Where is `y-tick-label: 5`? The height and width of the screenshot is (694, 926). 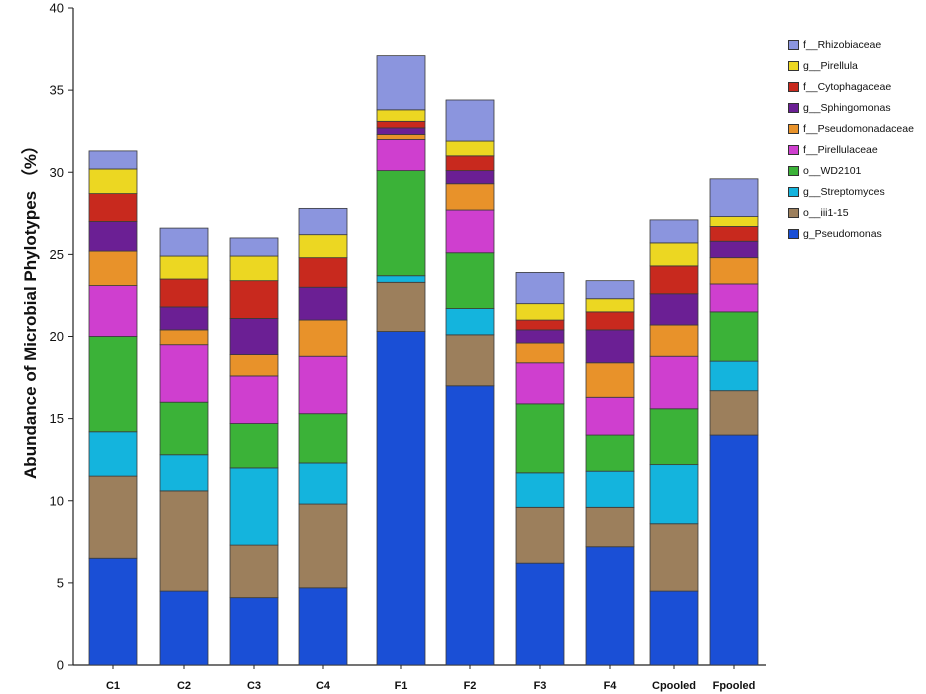
y-tick-label: 5 is located at coordinates (60, 582).